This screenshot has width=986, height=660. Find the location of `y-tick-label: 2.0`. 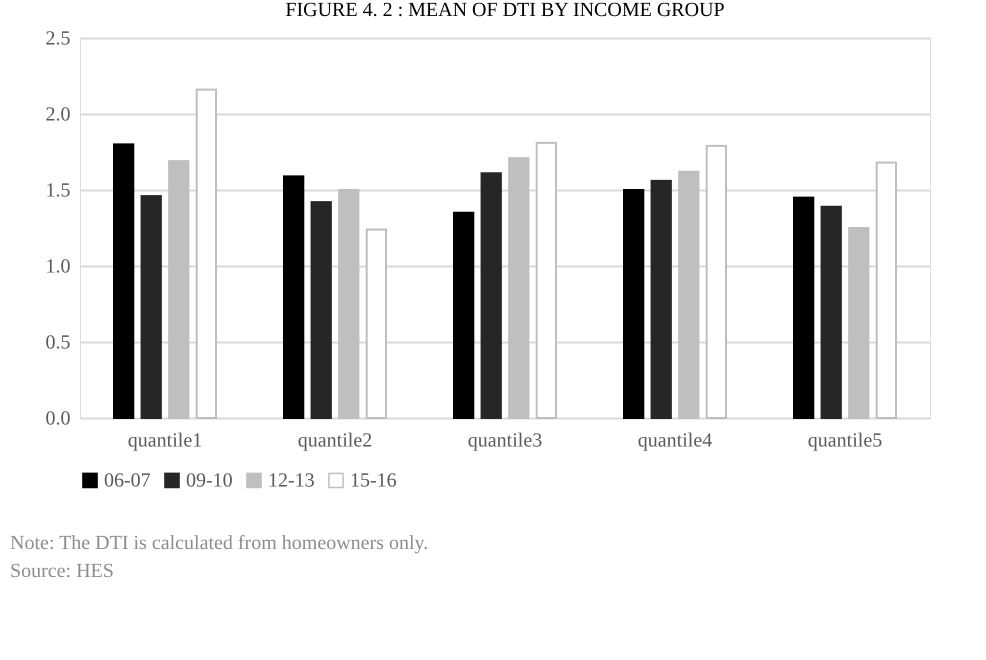

y-tick-label: 2.0 is located at coordinates (58, 115).